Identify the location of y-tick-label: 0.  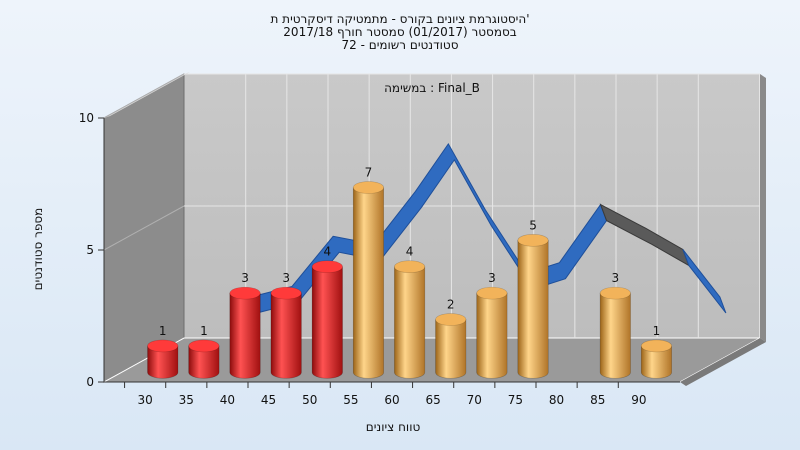
(90, 382).